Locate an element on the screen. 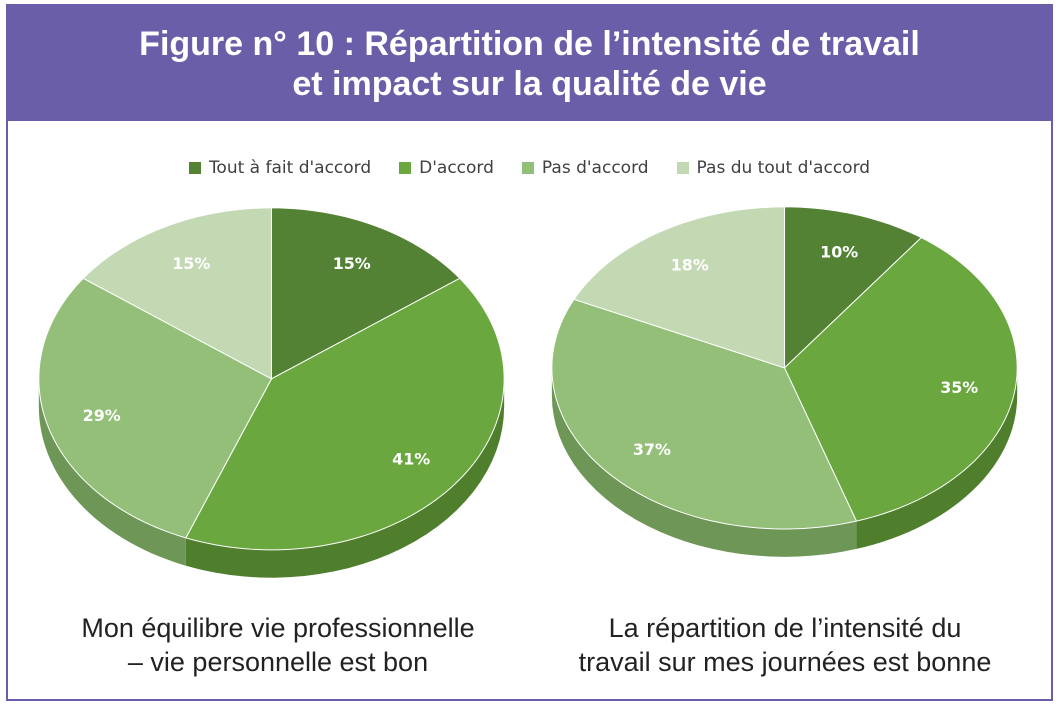 The image size is (1061, 707). pie-2-caption-line-2: travail sur mes journées est bonne is located at coordinates (785, 662).